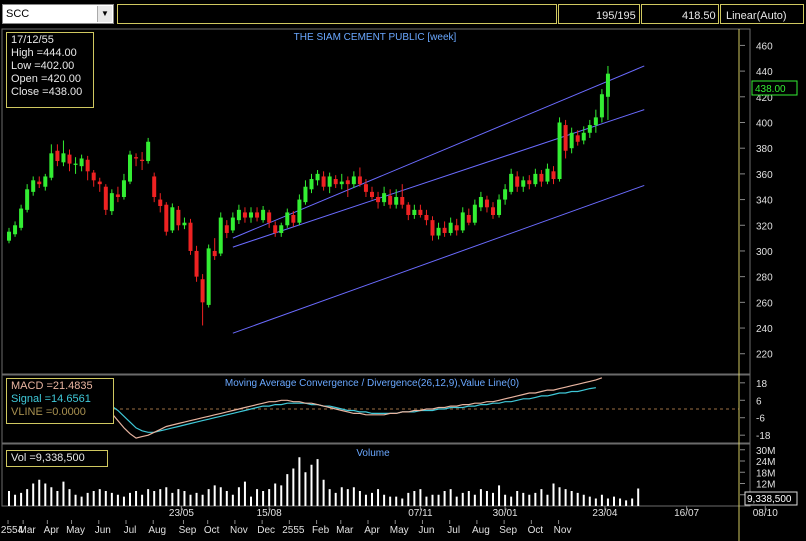 This screenshot has height=541, width=806. What do you see at coordinates (604, 513) in the screenshot?
I see `date-label: 23/04` at bounding box center [604, 513].